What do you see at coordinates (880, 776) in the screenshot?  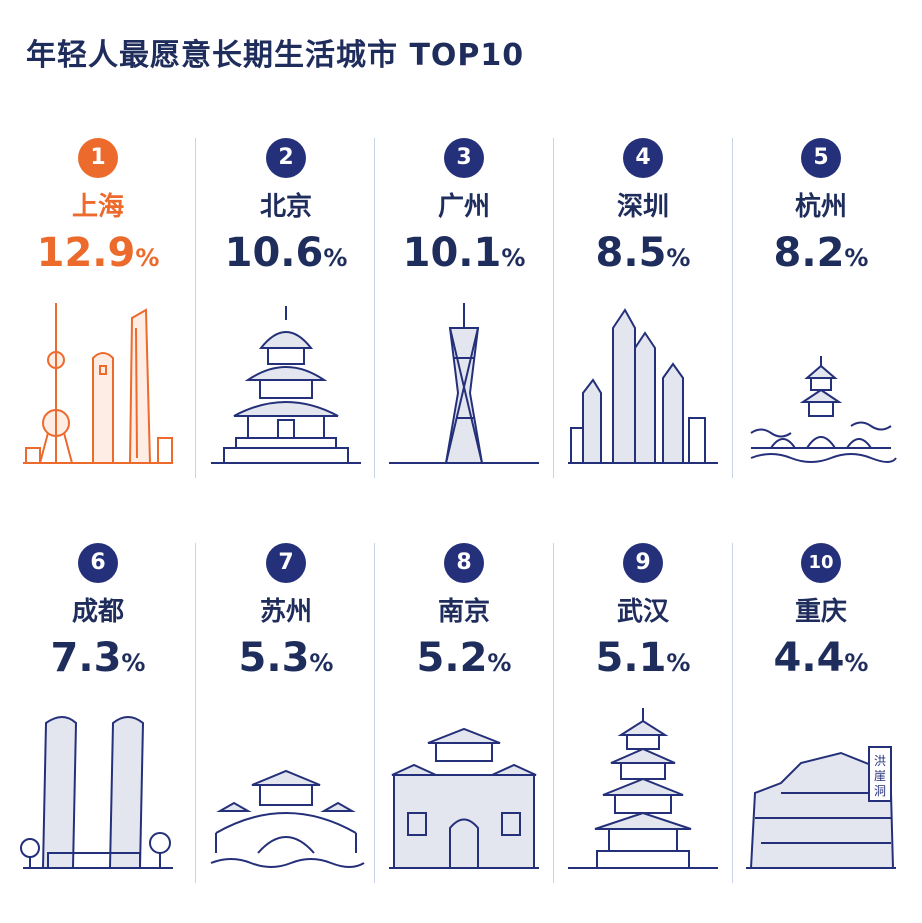 I see `svg-text: 崖` at bounding box center [880, 776].